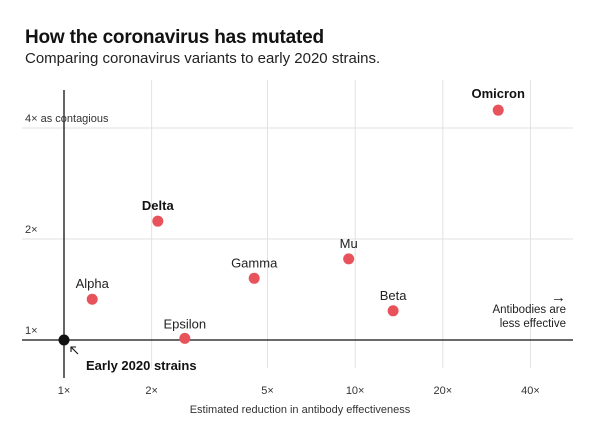  I want to click on y-tick-label: 2×, so click(31, 230).